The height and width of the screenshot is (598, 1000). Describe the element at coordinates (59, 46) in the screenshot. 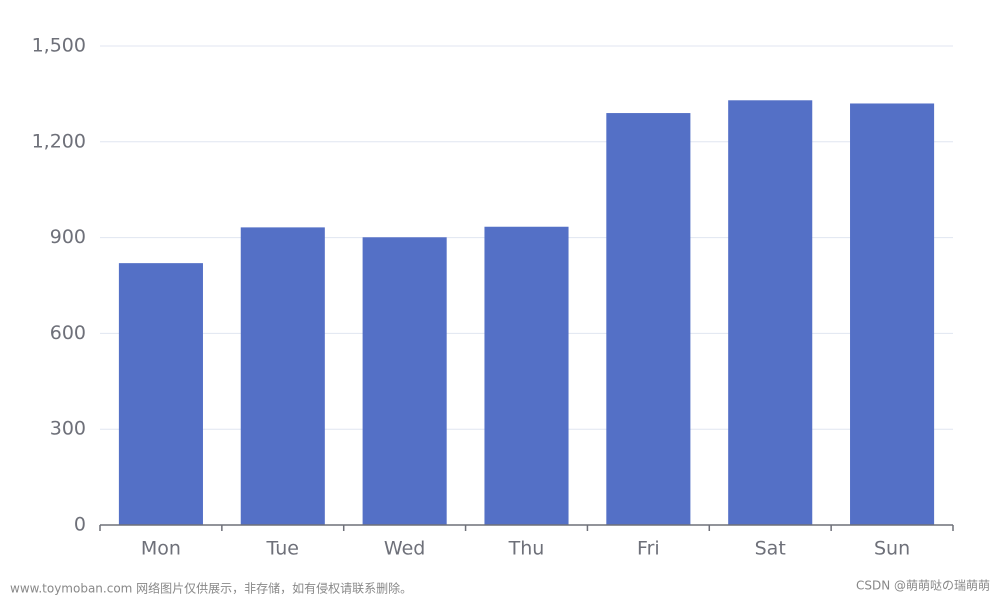

I see `y-tick-label: 1,500` at that location.